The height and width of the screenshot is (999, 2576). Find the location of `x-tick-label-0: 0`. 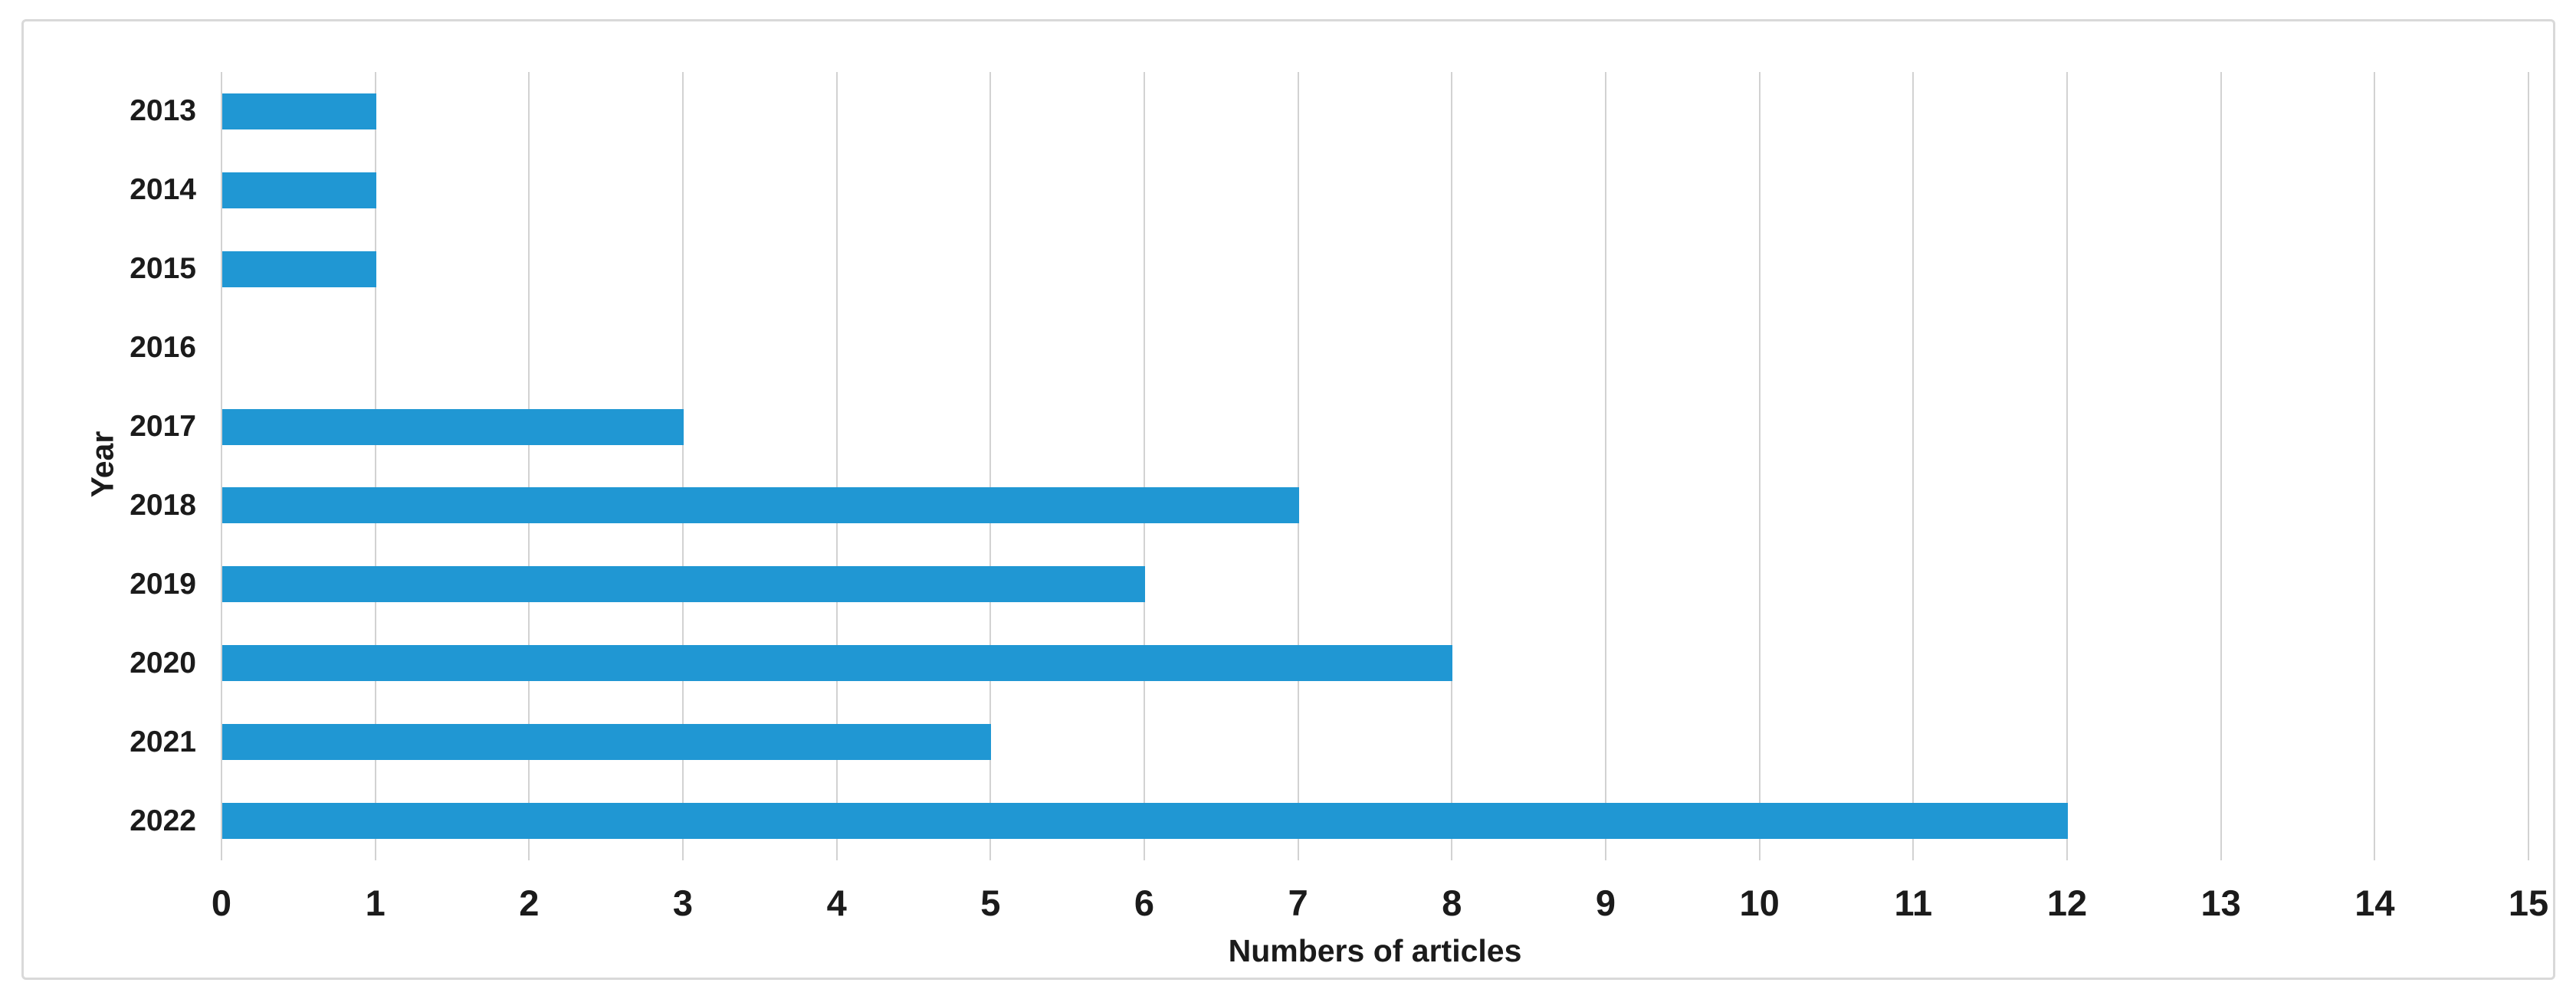

x-tick-label-0: 0 is located at coordinates (221, 903).